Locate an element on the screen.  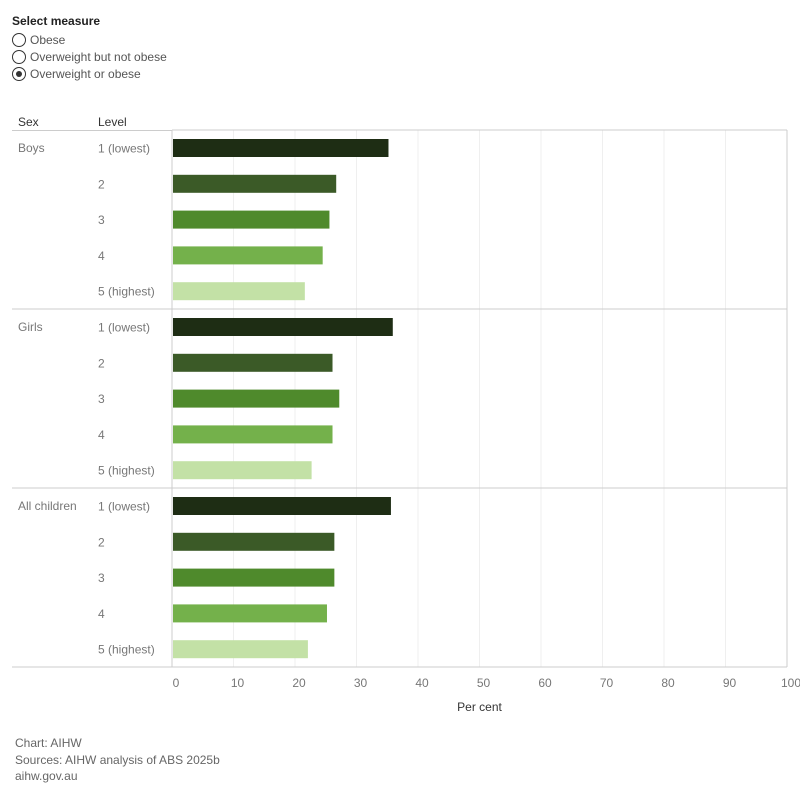
x-tick-label: 80 is located at coordinates (668, 683).